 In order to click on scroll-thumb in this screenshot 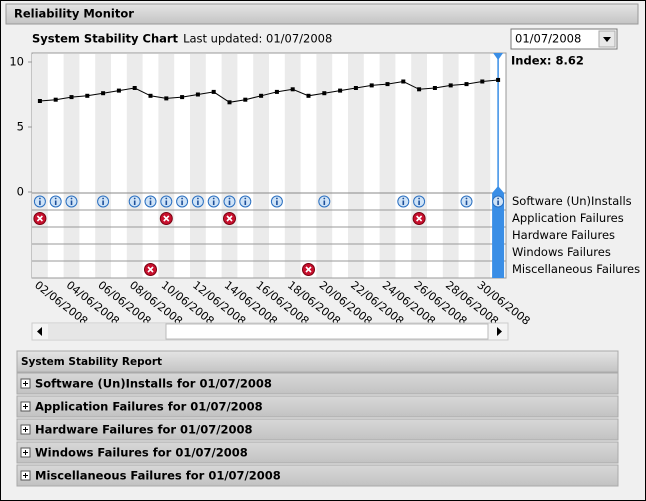, I will do `click(327, 331)`.